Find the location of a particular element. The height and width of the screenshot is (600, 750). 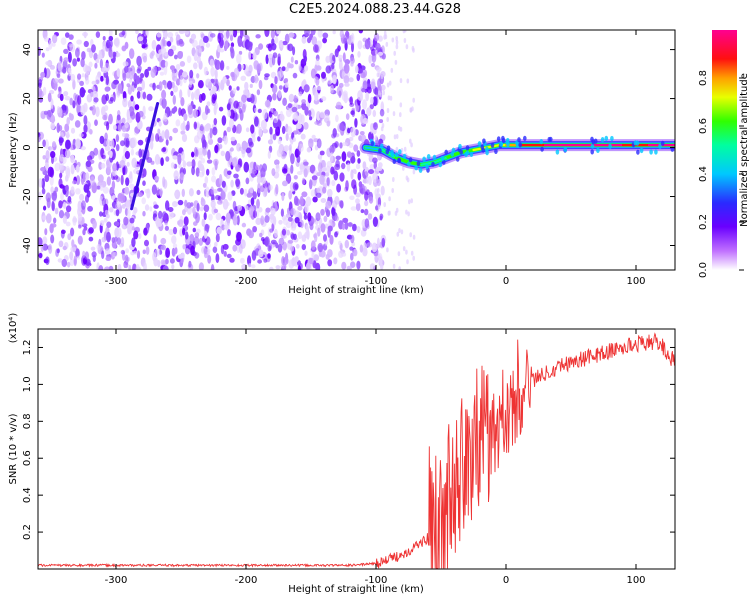

bright-streak is located at coordinates (145, 156).